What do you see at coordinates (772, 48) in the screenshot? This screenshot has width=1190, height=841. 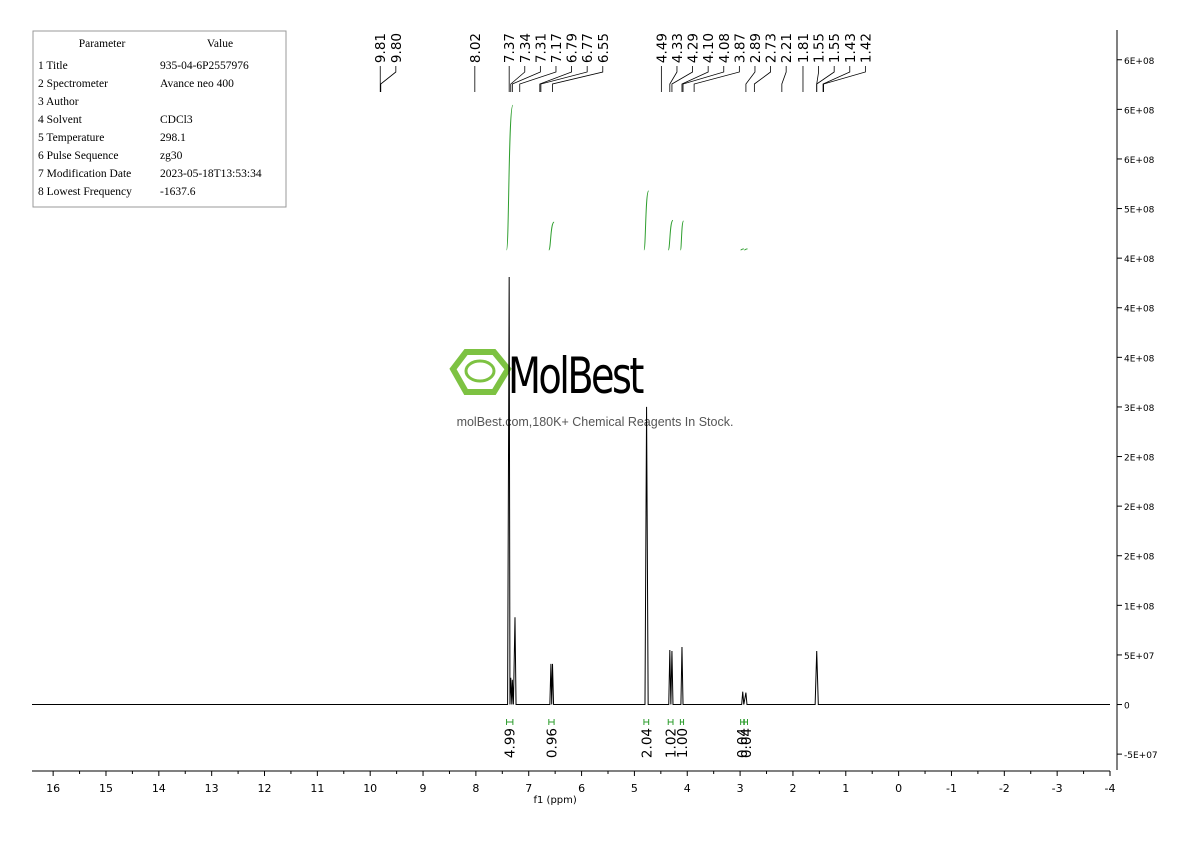 I see `peak-label: 2.73` at bounding box center [772, 48].